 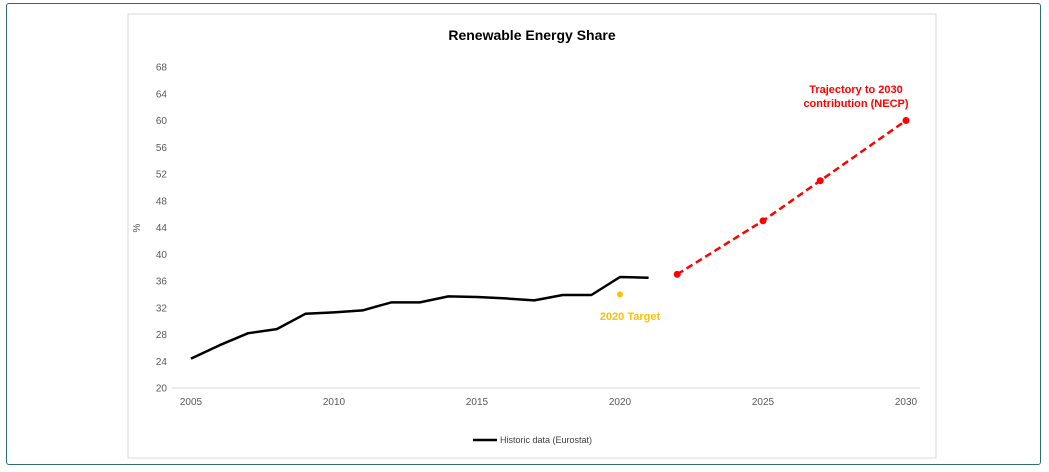 I want to click on y-tick-label: 44, so click(x=162, y=228).